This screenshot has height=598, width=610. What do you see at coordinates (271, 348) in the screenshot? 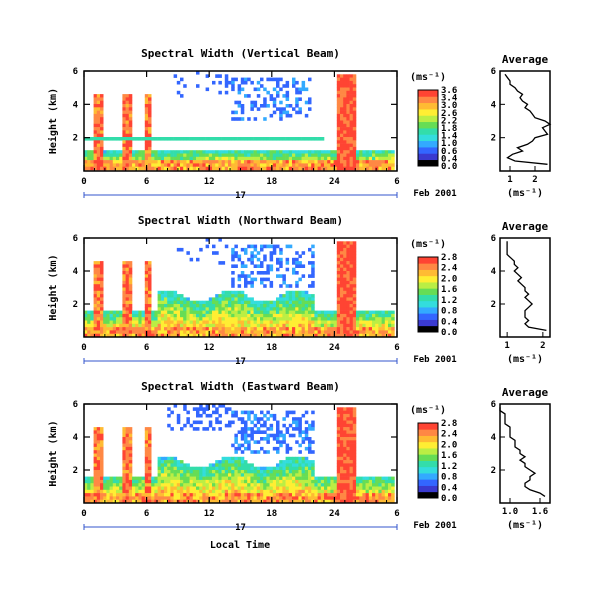
I see `x-tick-label-1-3: 18` at bounding box center [271, 348].